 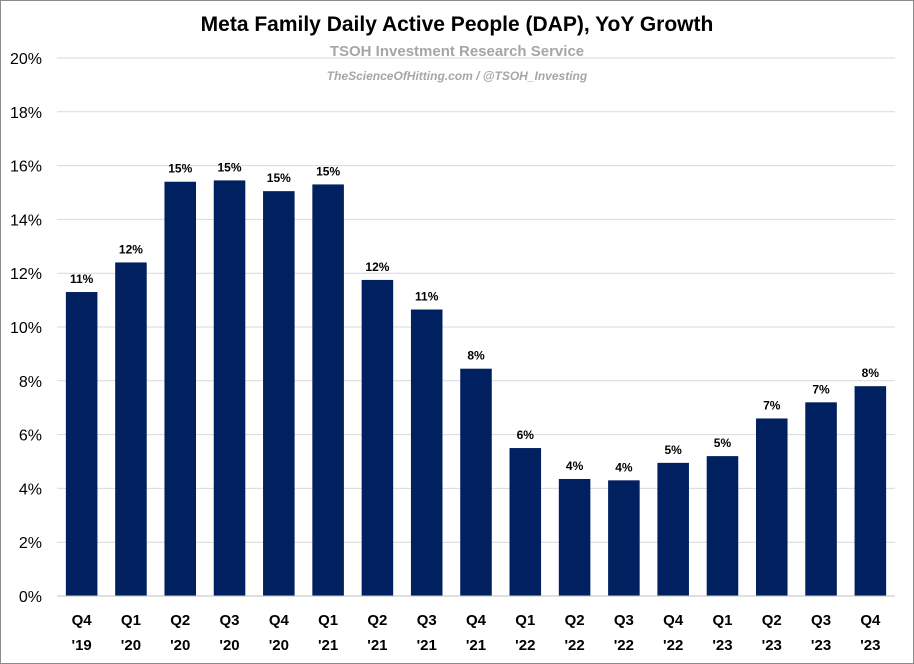 I want to click on y-tick-label: 16%, so click(x=26, y=167).